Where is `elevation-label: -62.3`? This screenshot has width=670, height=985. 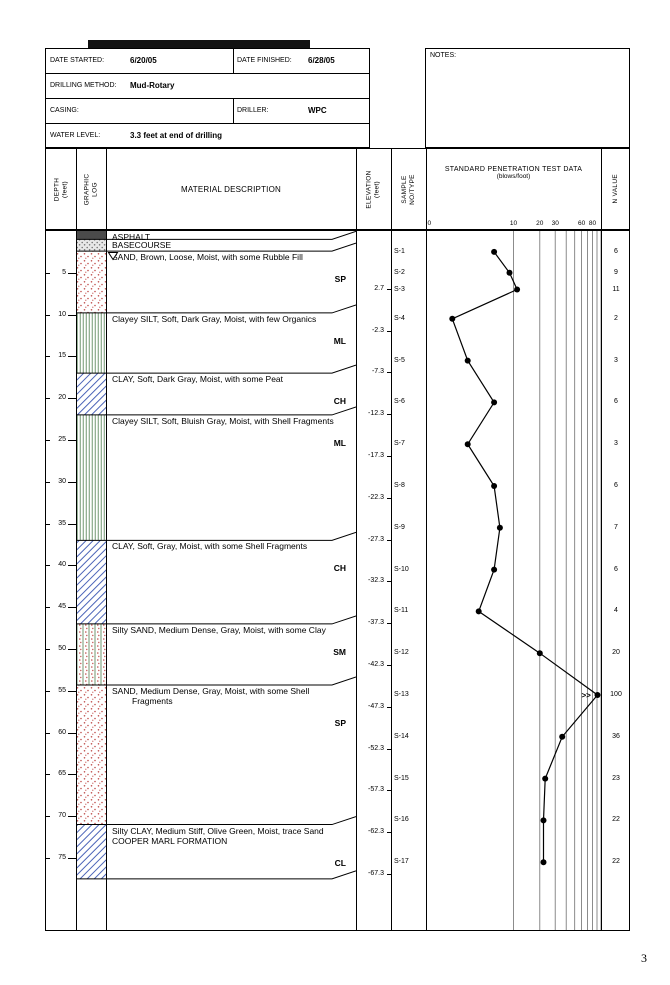
elevation-label: -62.3 is located at coordinates (376, 832).